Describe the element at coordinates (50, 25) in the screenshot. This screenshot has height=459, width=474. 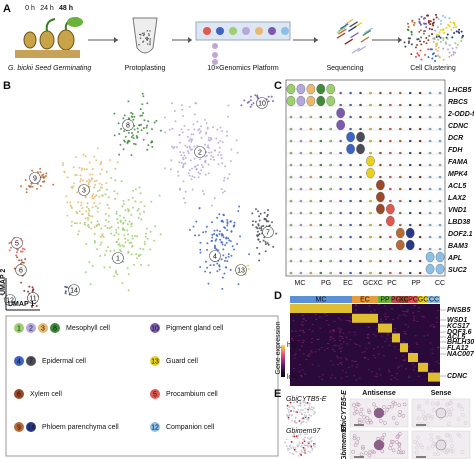
I see `sprout` at that location.